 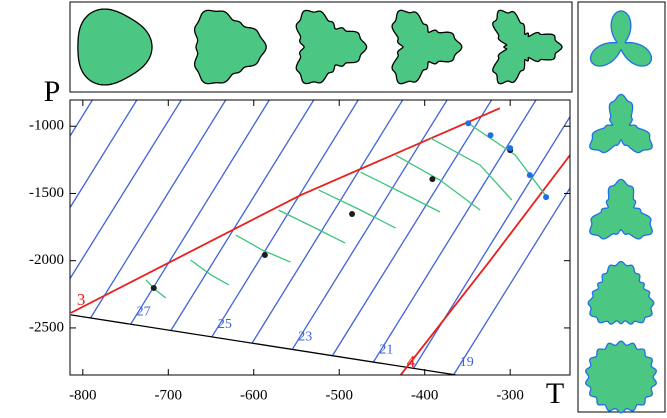 I want to click on curve-label: 3, so click(x=81, y=299).